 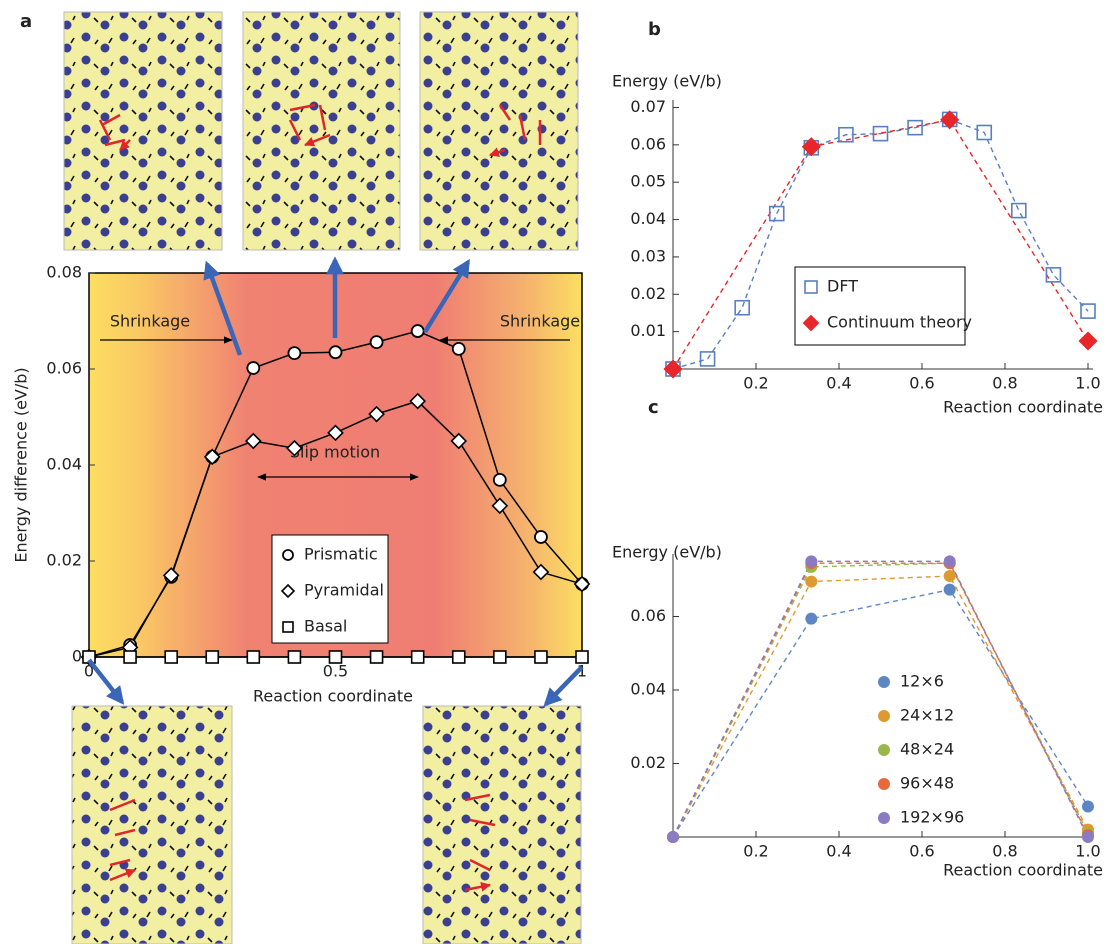 I want to click on x-tick-label: 0.2, so click(x=755, y=383).